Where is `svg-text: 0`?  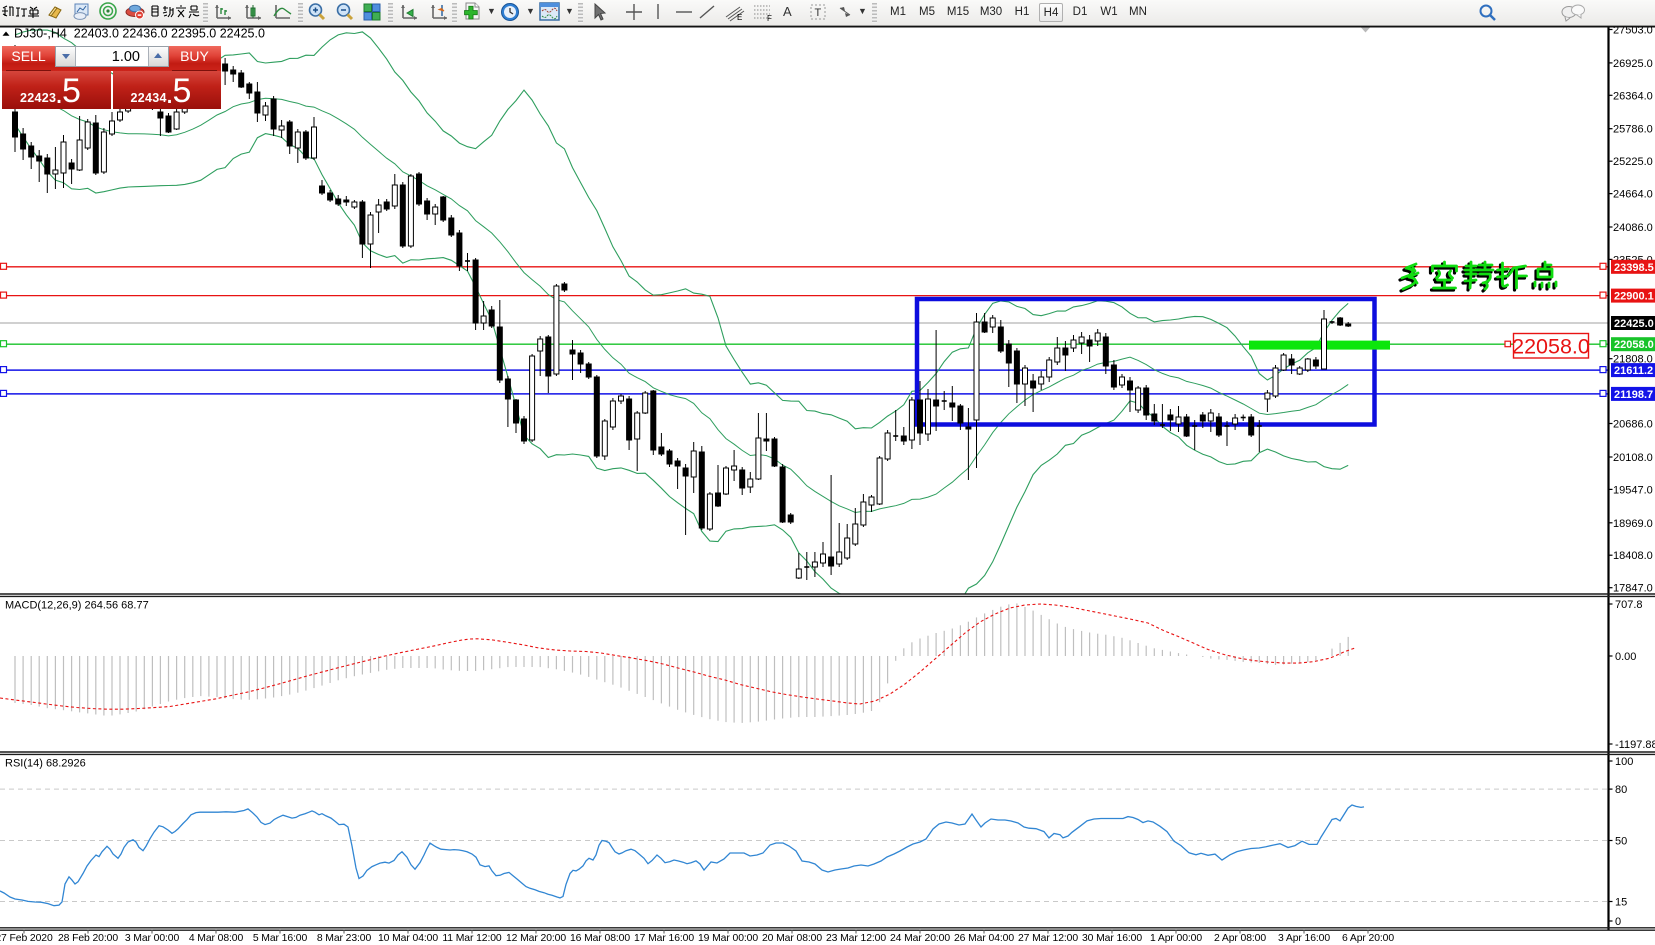 svg-text: 0 is located at coordinates (1618, 922).